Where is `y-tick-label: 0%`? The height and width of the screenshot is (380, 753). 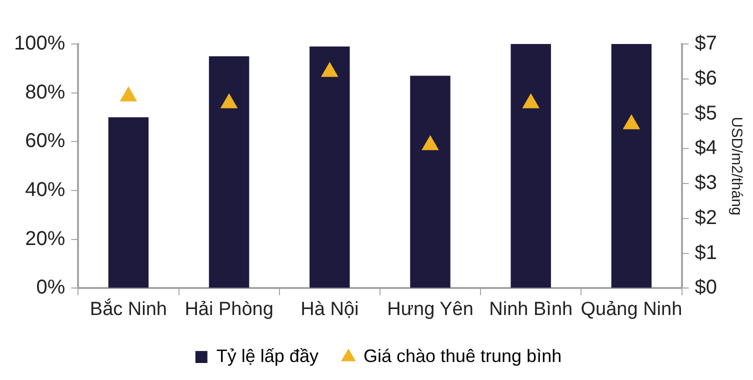
y-tick-label: 0% is located at coordinates (51, 287).